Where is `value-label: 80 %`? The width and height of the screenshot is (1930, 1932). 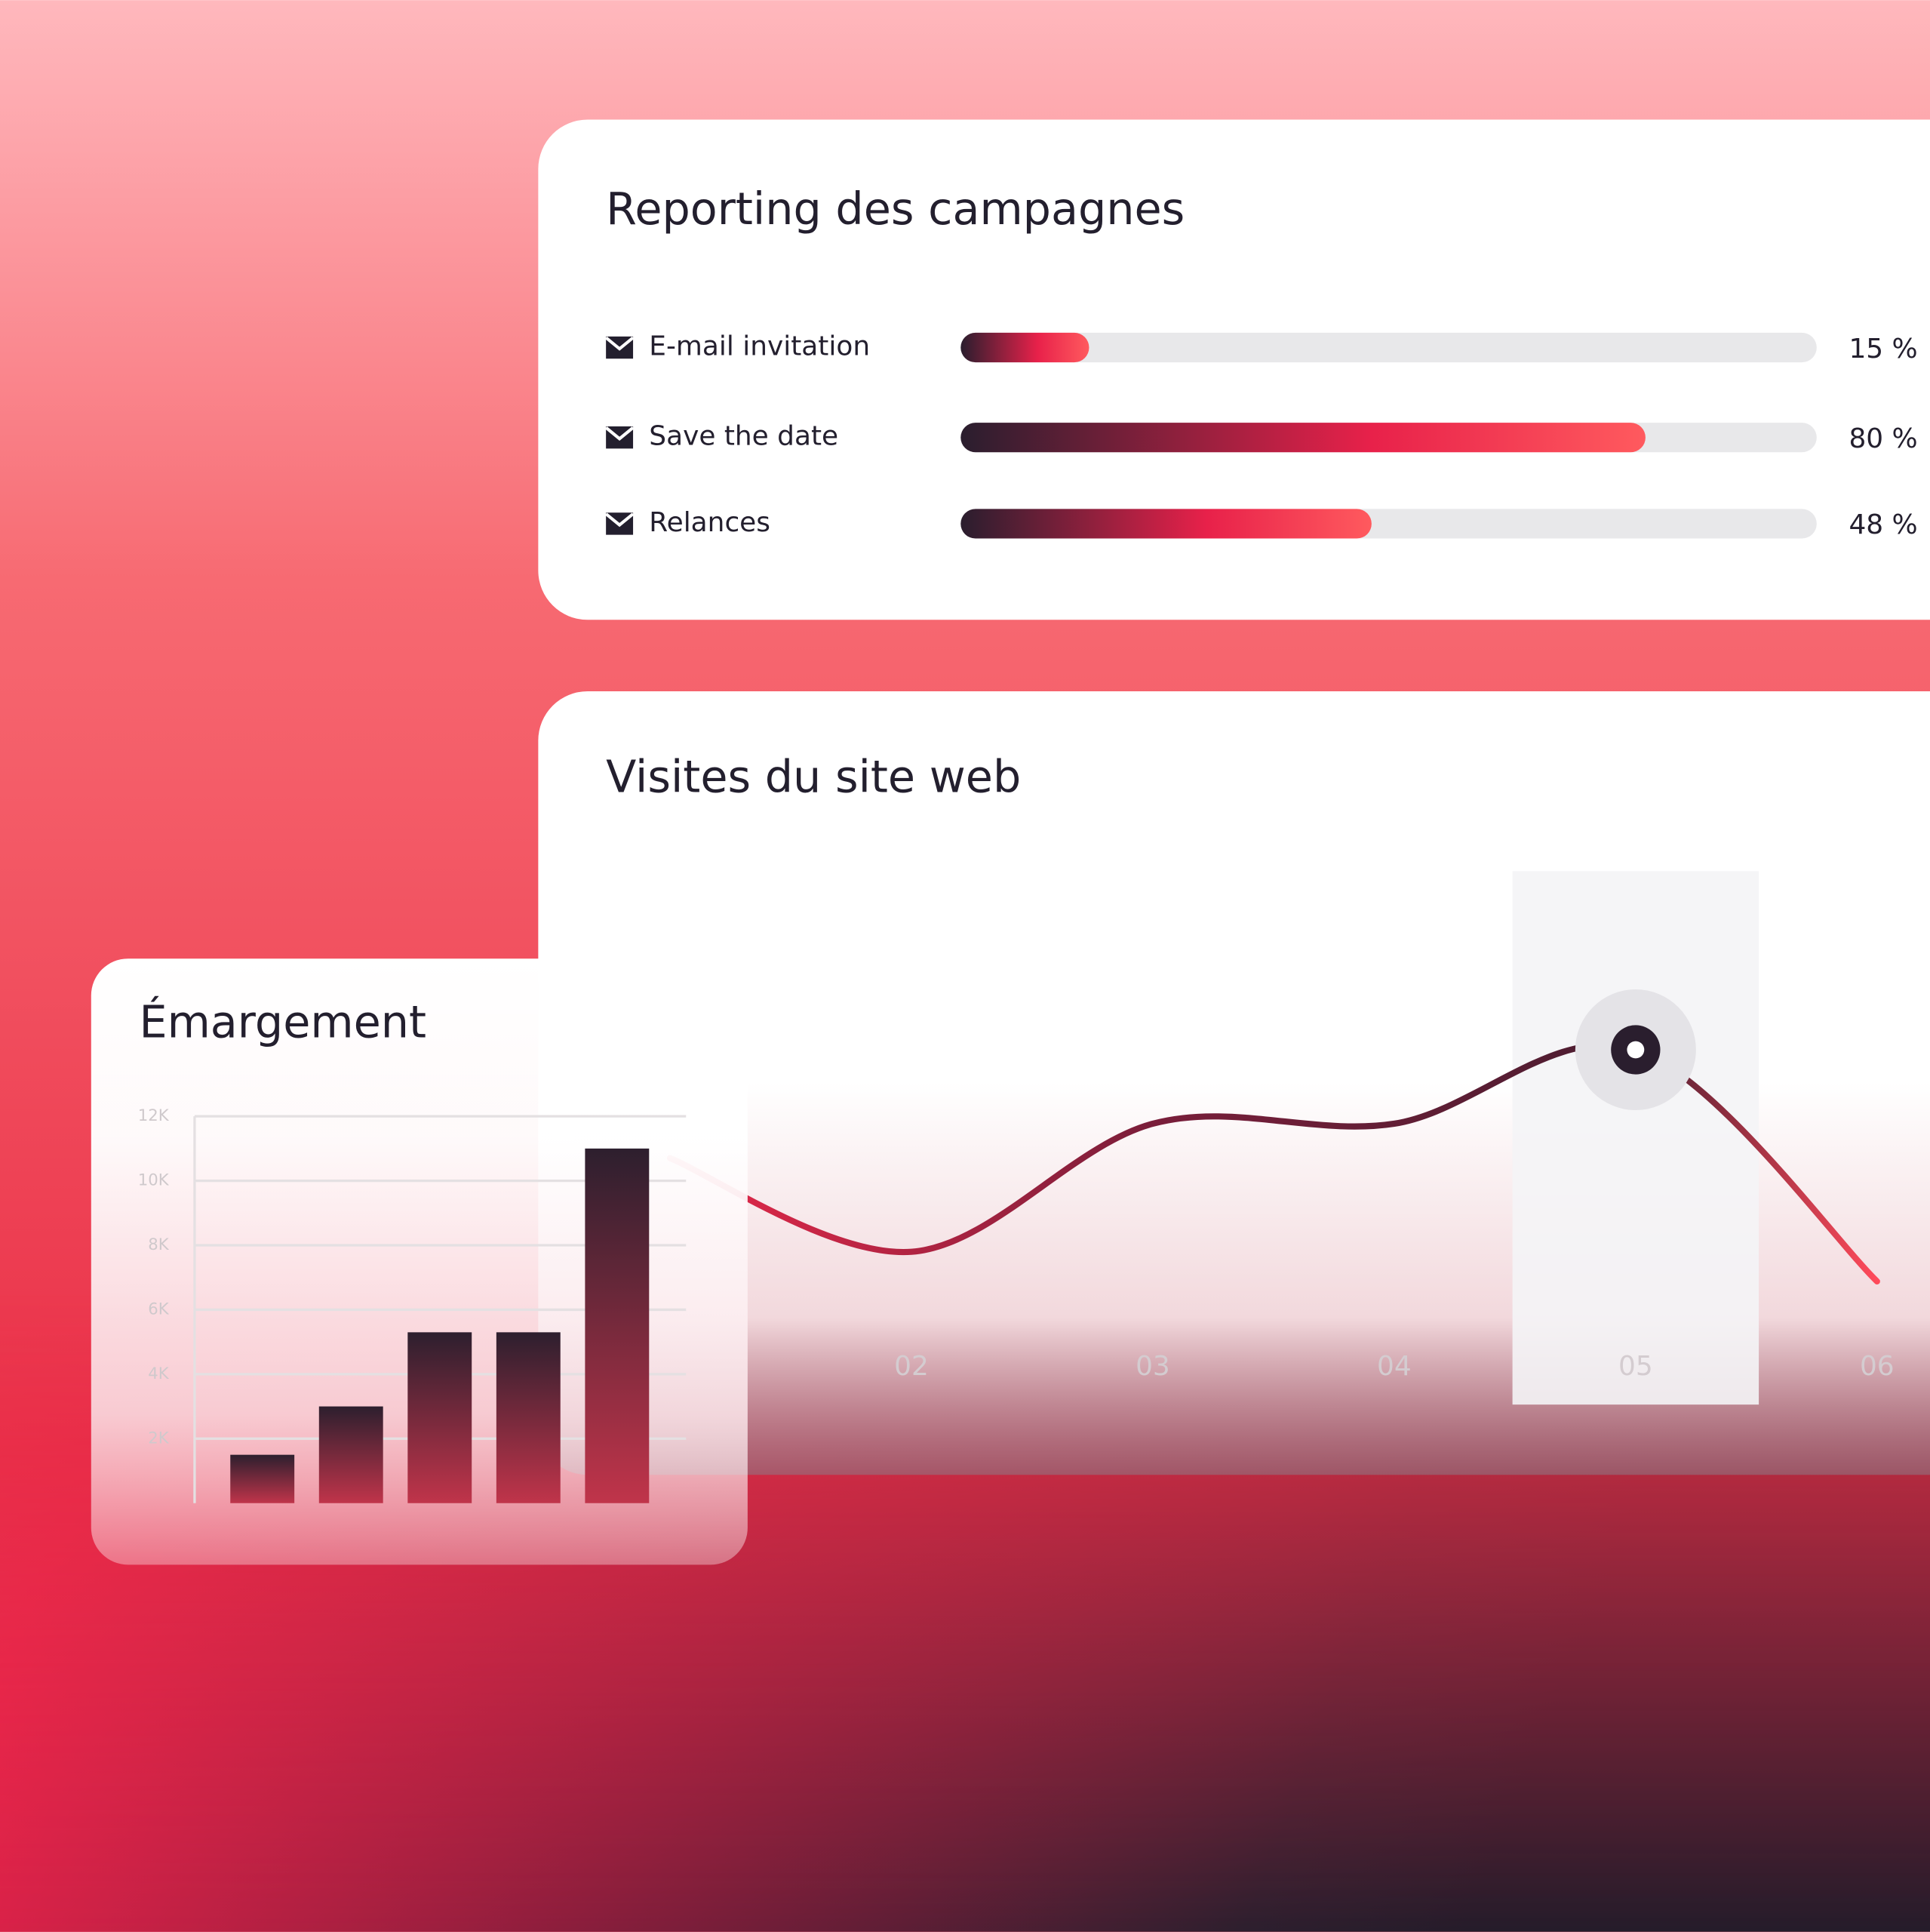 value-label: 80 % is located at coordinates (1883, 438).